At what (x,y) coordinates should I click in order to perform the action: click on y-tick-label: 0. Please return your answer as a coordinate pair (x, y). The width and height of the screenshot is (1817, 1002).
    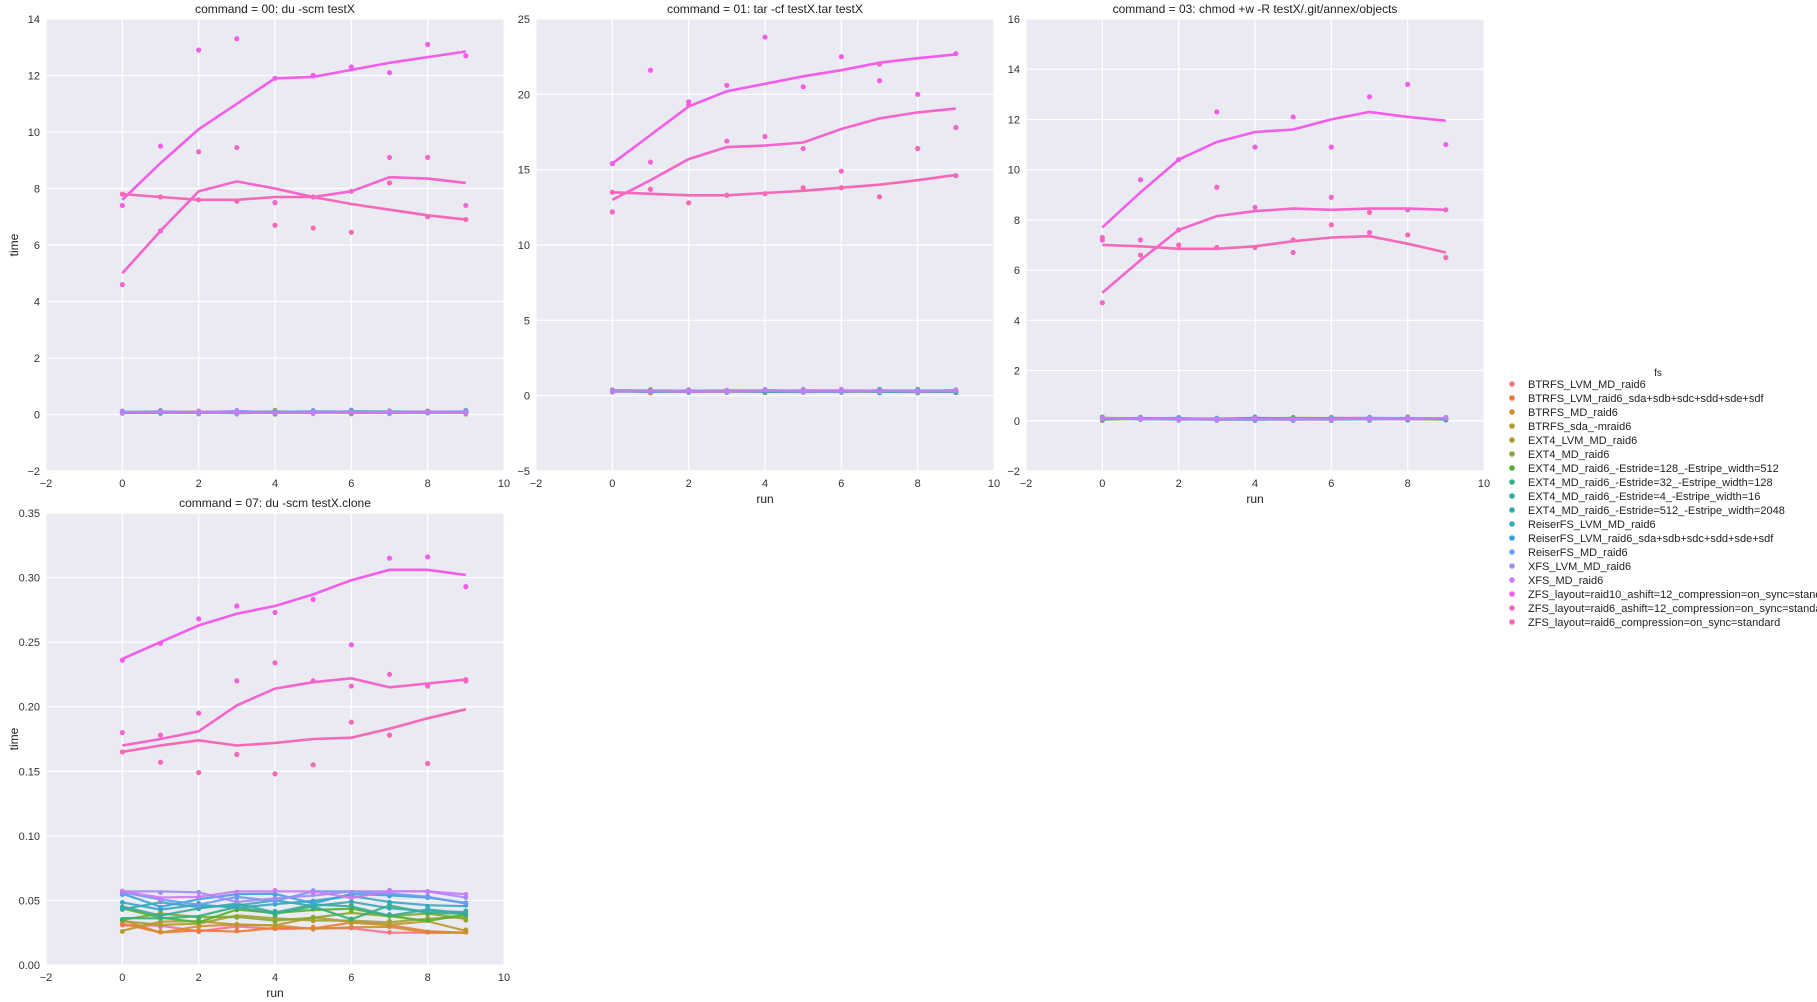
    Looking at the image, I should click on (1017, 422).